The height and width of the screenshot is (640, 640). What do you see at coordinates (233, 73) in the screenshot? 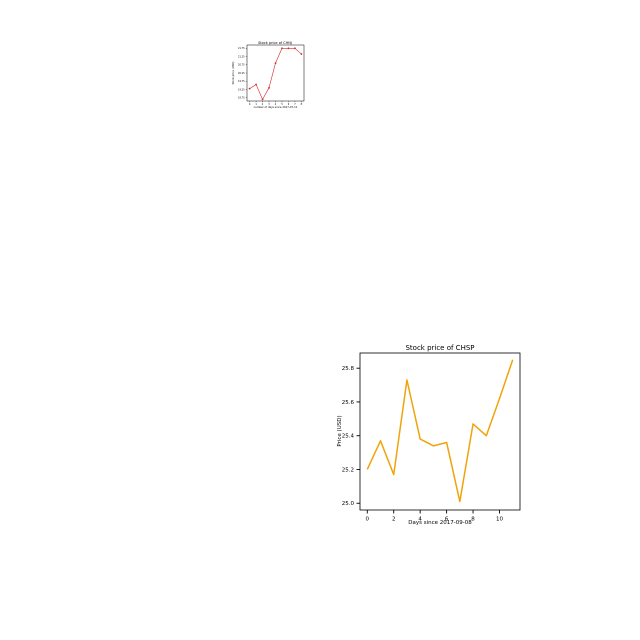
I see `y-axis-label: Stock price (USD)` at bounding box center [233, 73].